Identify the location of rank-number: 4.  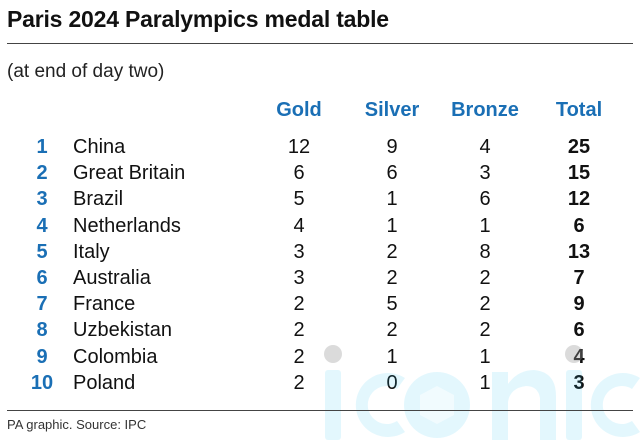
(42, 225).